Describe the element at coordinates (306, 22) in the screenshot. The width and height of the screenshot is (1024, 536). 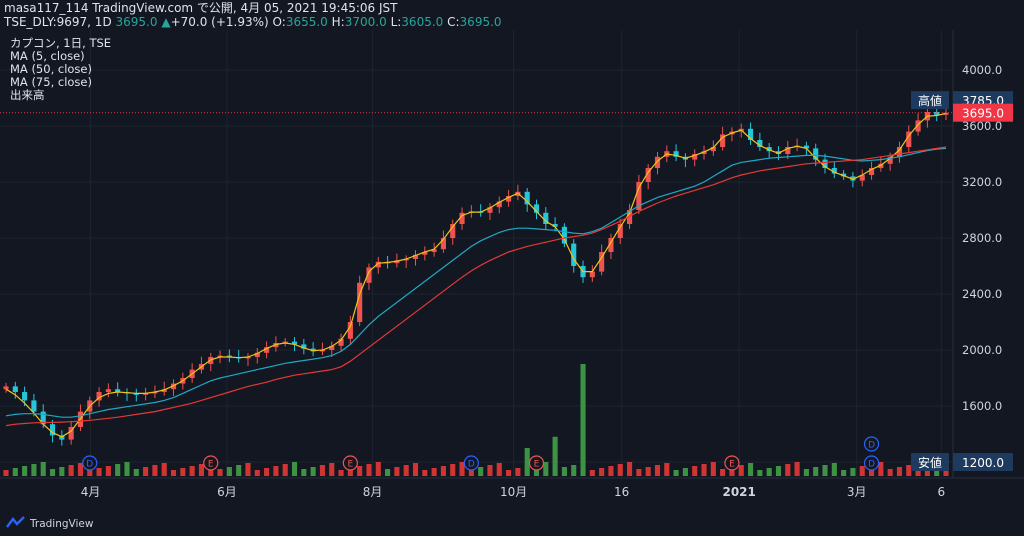
I see `open-value: 3655.0` at that location.